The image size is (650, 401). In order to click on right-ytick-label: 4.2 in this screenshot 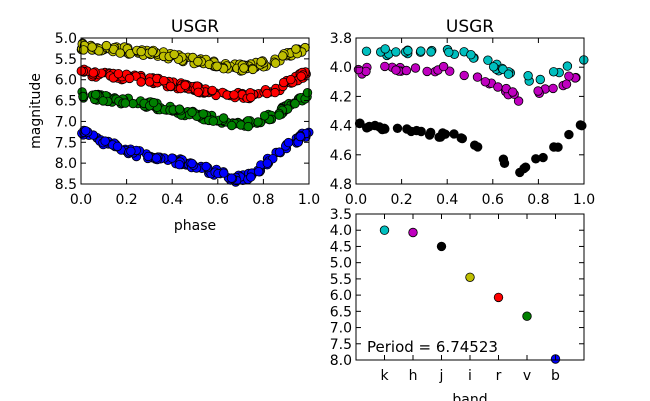, I will do `click(341, 97)`.